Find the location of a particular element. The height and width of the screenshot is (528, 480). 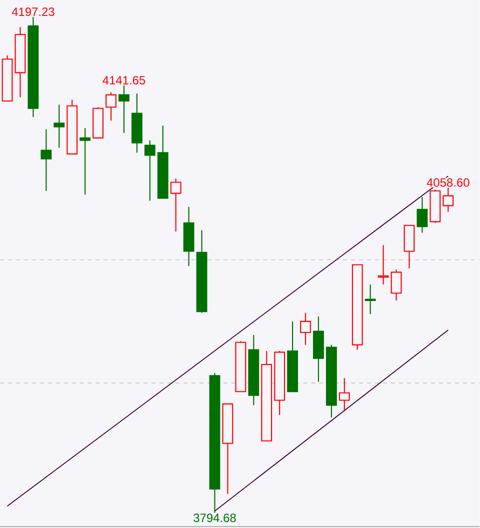

annotation: 4058.60 is located at coordinates (448, 182).